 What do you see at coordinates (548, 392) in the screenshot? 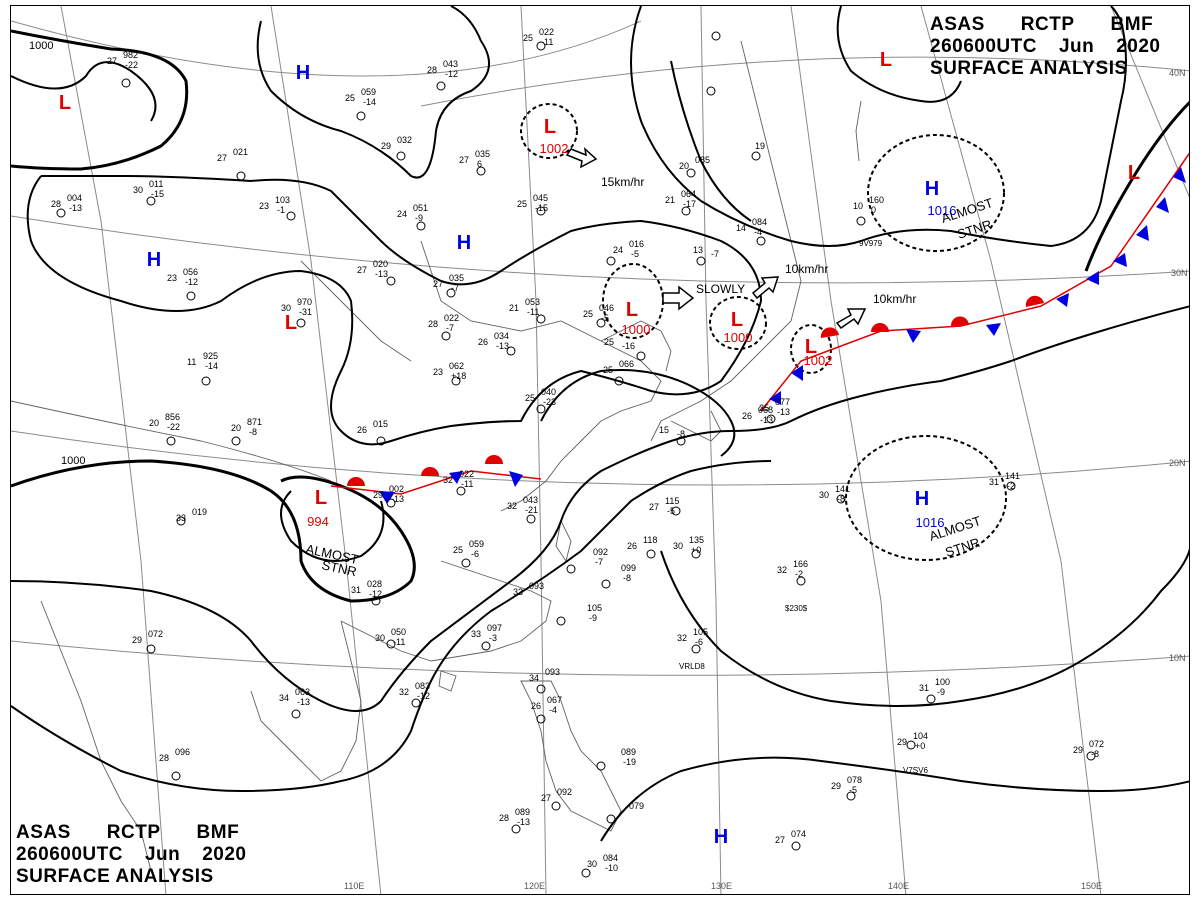
I see `obs-pressure: 040` at bounding box center [548, 392].